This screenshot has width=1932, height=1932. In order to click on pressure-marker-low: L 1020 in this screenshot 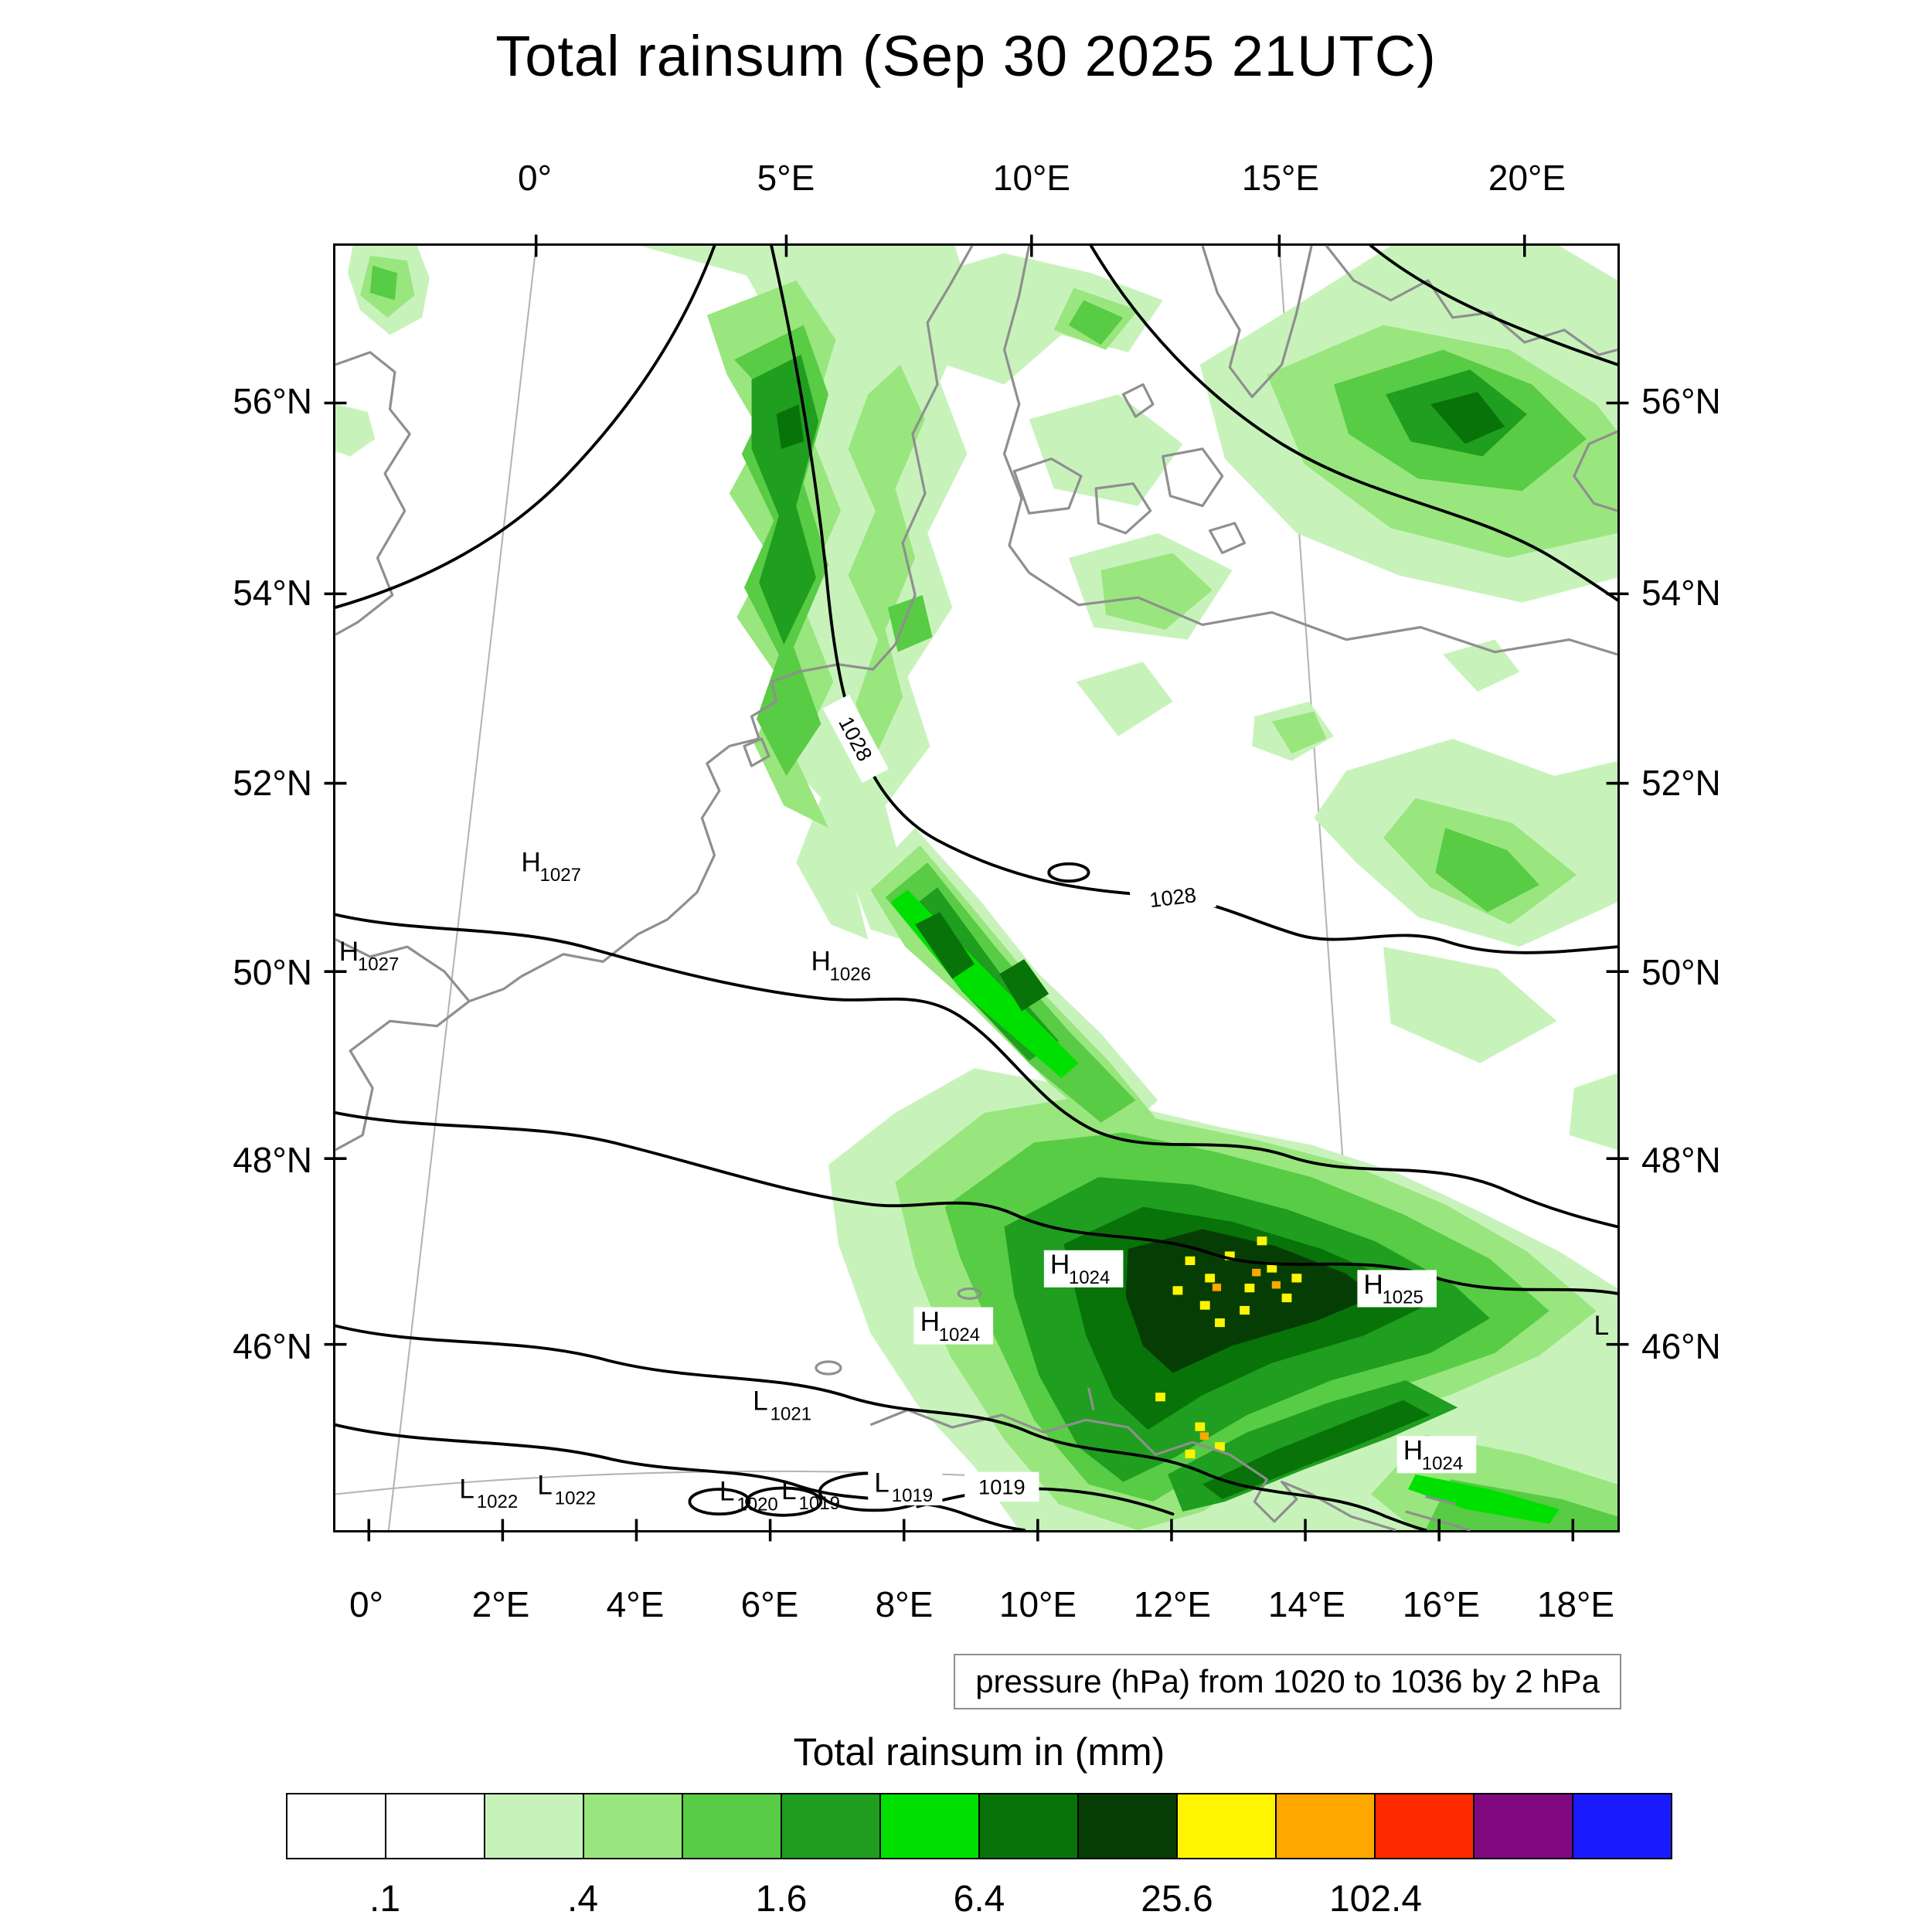, I will do `click(748, 1496)`.